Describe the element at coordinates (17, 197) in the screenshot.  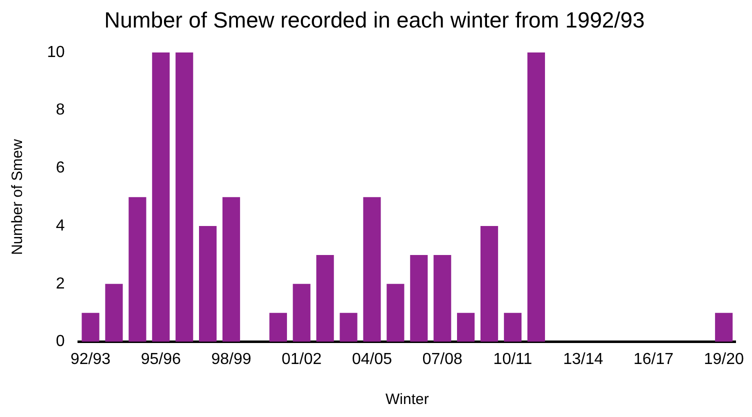
I see `y-axis-title: Number of Smew` at that location.